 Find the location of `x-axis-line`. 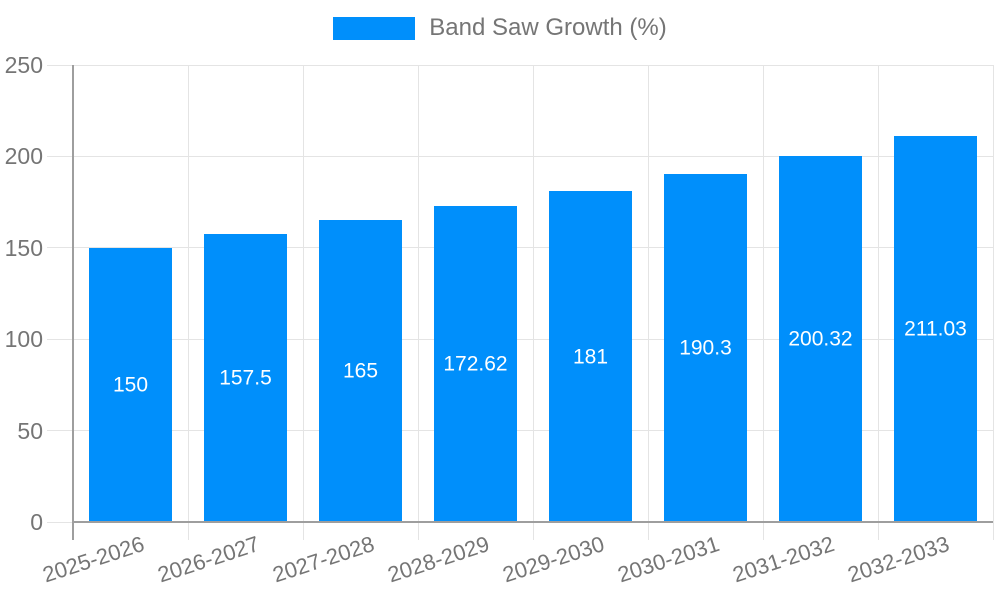

x-axis-line is located at coordinates (533, 522).